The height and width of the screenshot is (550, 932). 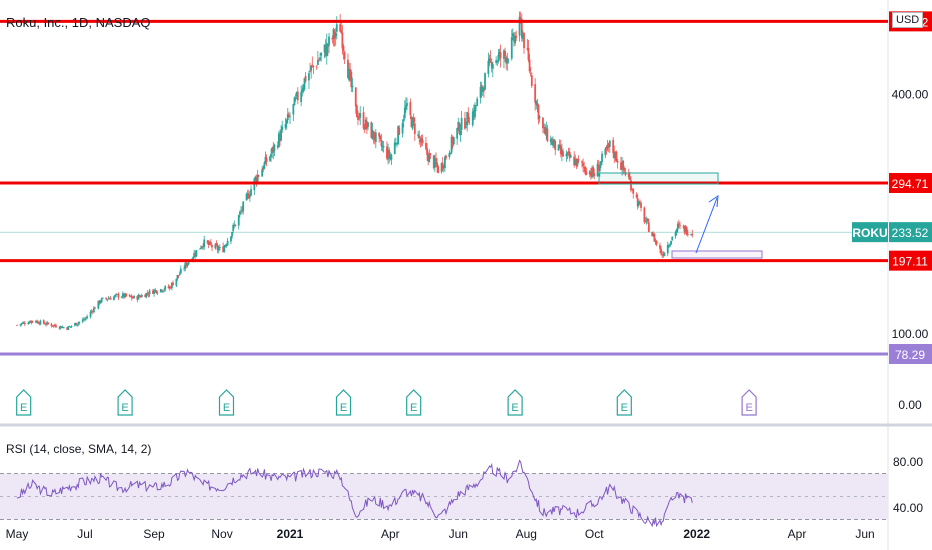 I want to click on level-value: 78.29, so click(x=910, y=355).